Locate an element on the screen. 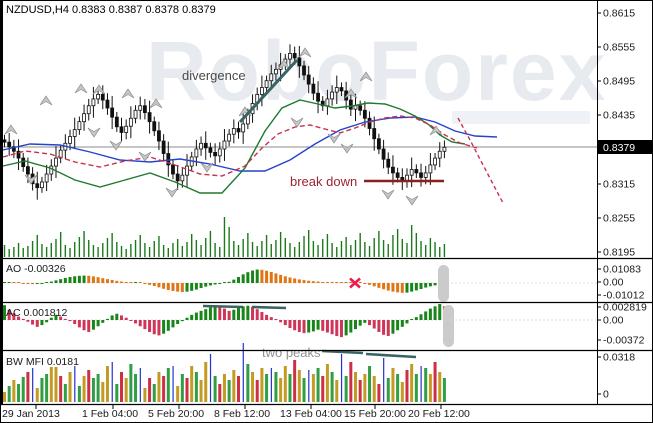 The height and width of the screenshot is (423, 653). price-axis-label: 0.0318 is located at coordinates (619, 358).